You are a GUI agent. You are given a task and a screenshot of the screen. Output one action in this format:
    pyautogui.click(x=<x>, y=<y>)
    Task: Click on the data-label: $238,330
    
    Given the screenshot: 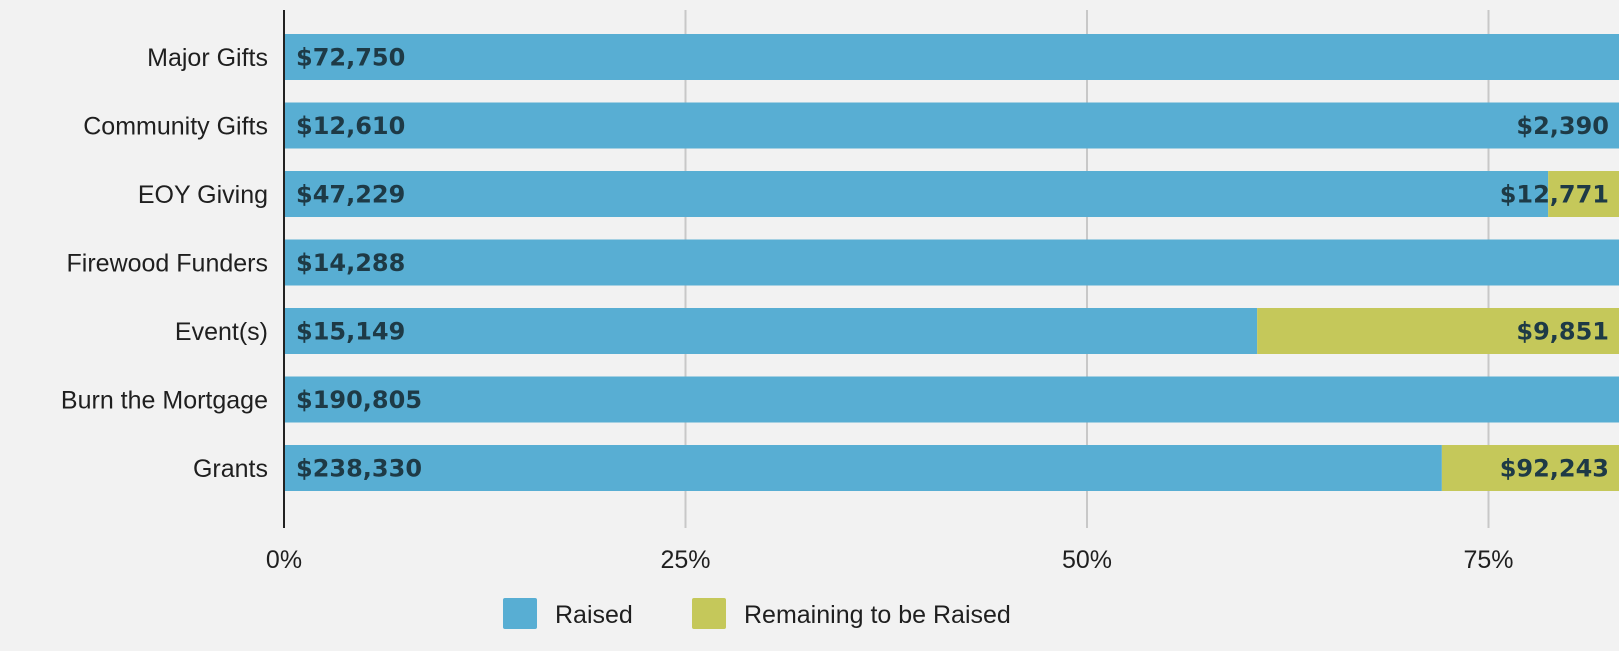 What is the action you would take?
    pyautogui.click(x=359, y=469)
    